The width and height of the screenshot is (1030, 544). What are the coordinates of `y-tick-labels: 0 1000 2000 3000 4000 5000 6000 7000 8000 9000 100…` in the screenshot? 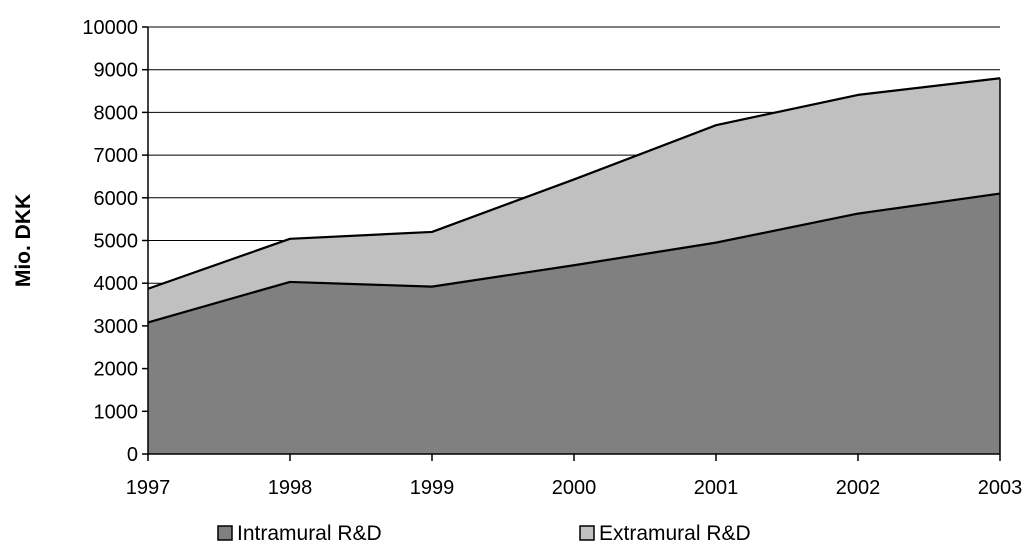 It's located at (110, 241).